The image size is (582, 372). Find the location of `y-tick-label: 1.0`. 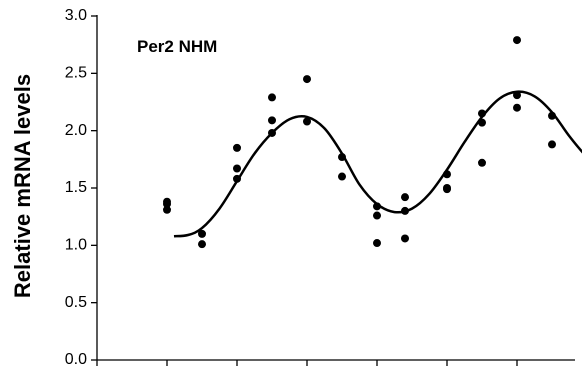

y-tick-label: 1.0 is located at coordinates (76, 245).